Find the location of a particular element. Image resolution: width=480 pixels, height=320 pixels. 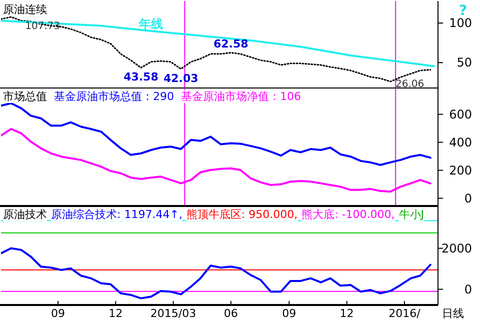

y-tick-label: 2000 is located at coordinates (456, 248).